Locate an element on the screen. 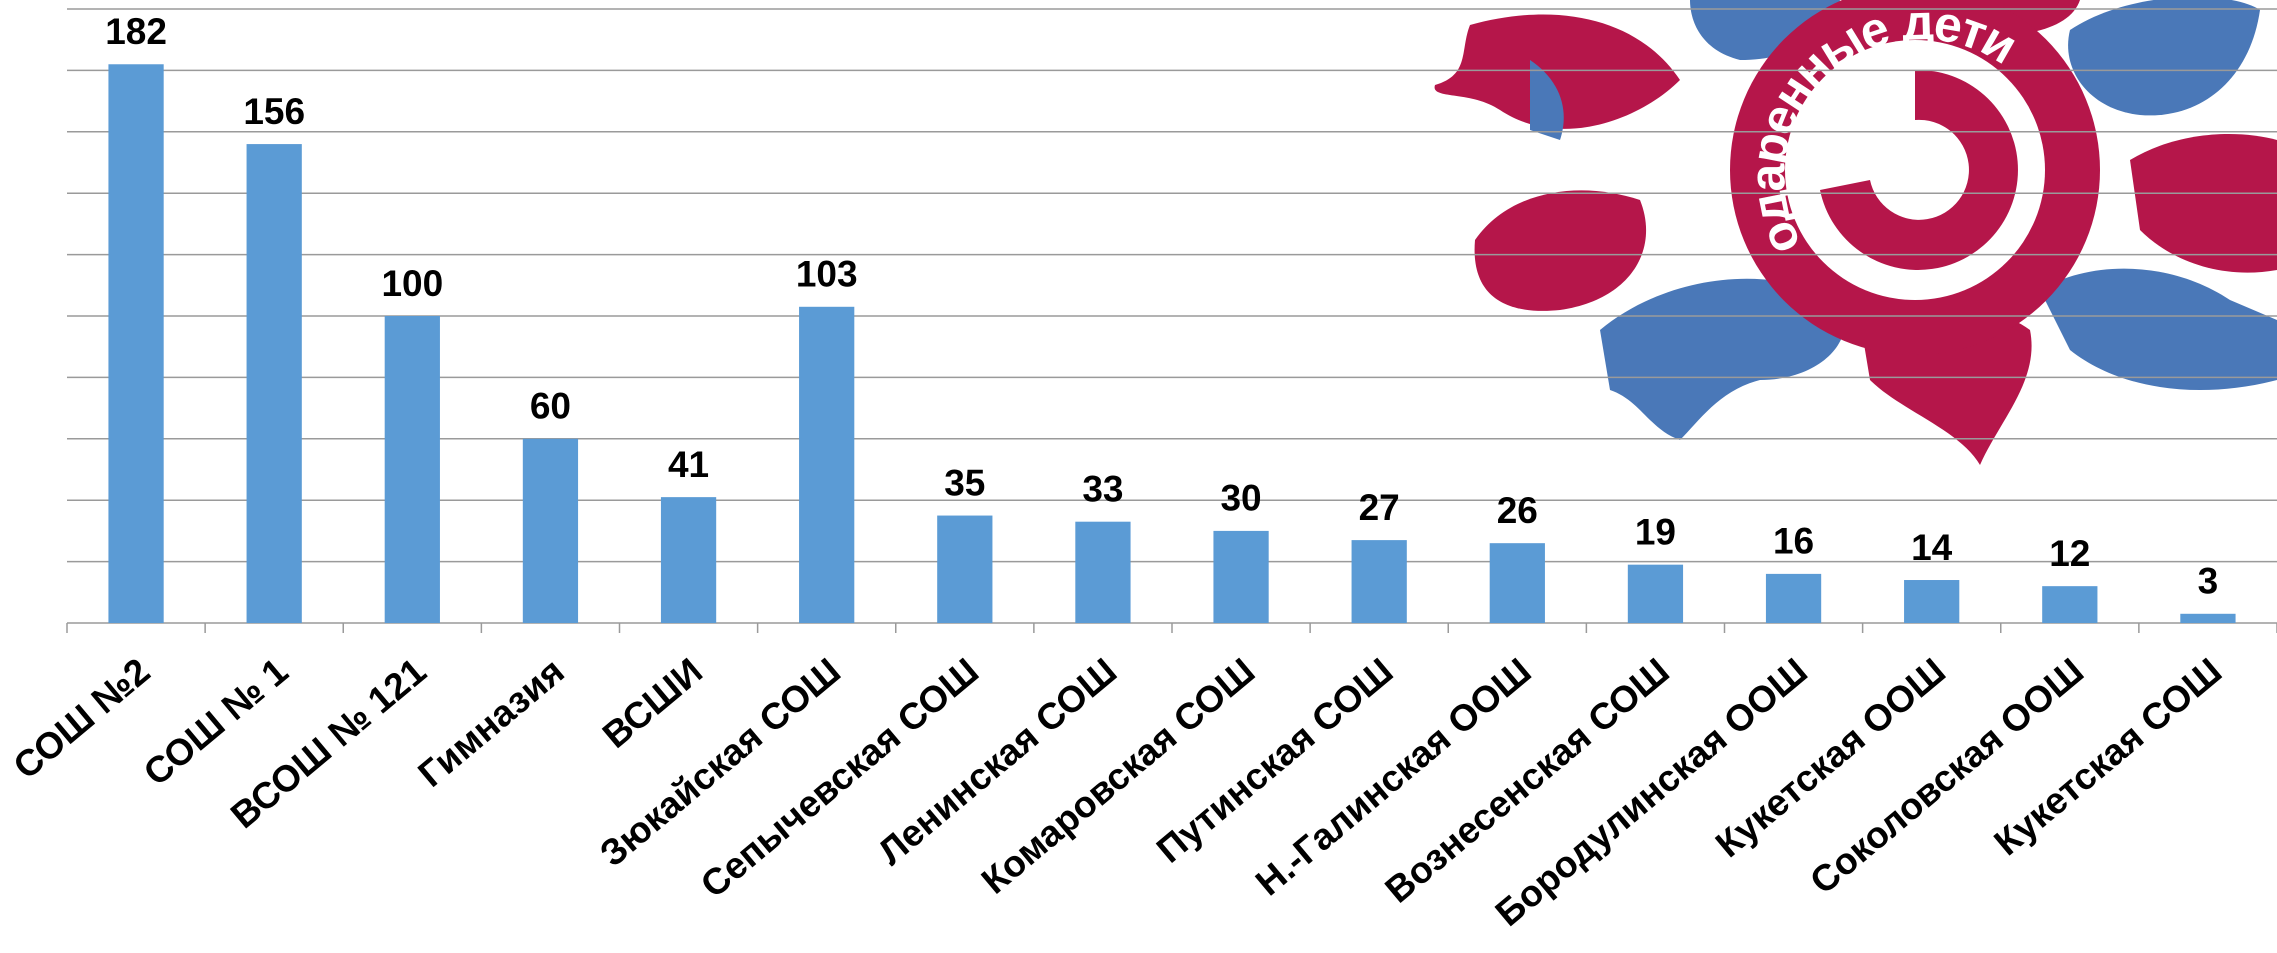 The width and height of the screenshot is (2277, 953). value-label: 35 is located at coordinates (964, 482).